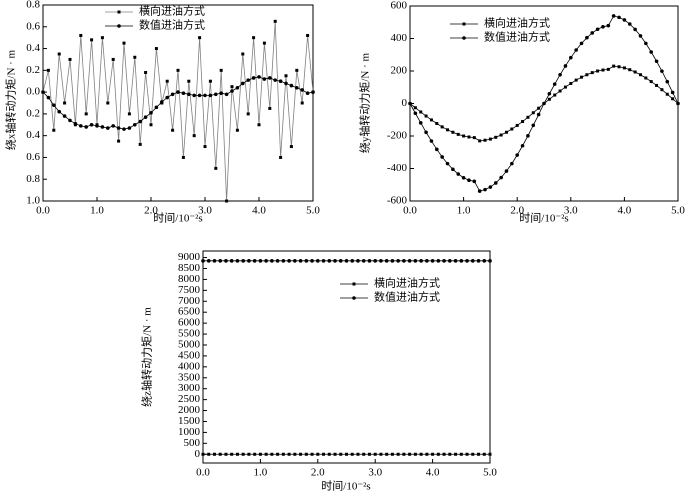 This screenshot has height=497, width=700. I want to click on legend-label: 横向进油方式, so click(407, 283).